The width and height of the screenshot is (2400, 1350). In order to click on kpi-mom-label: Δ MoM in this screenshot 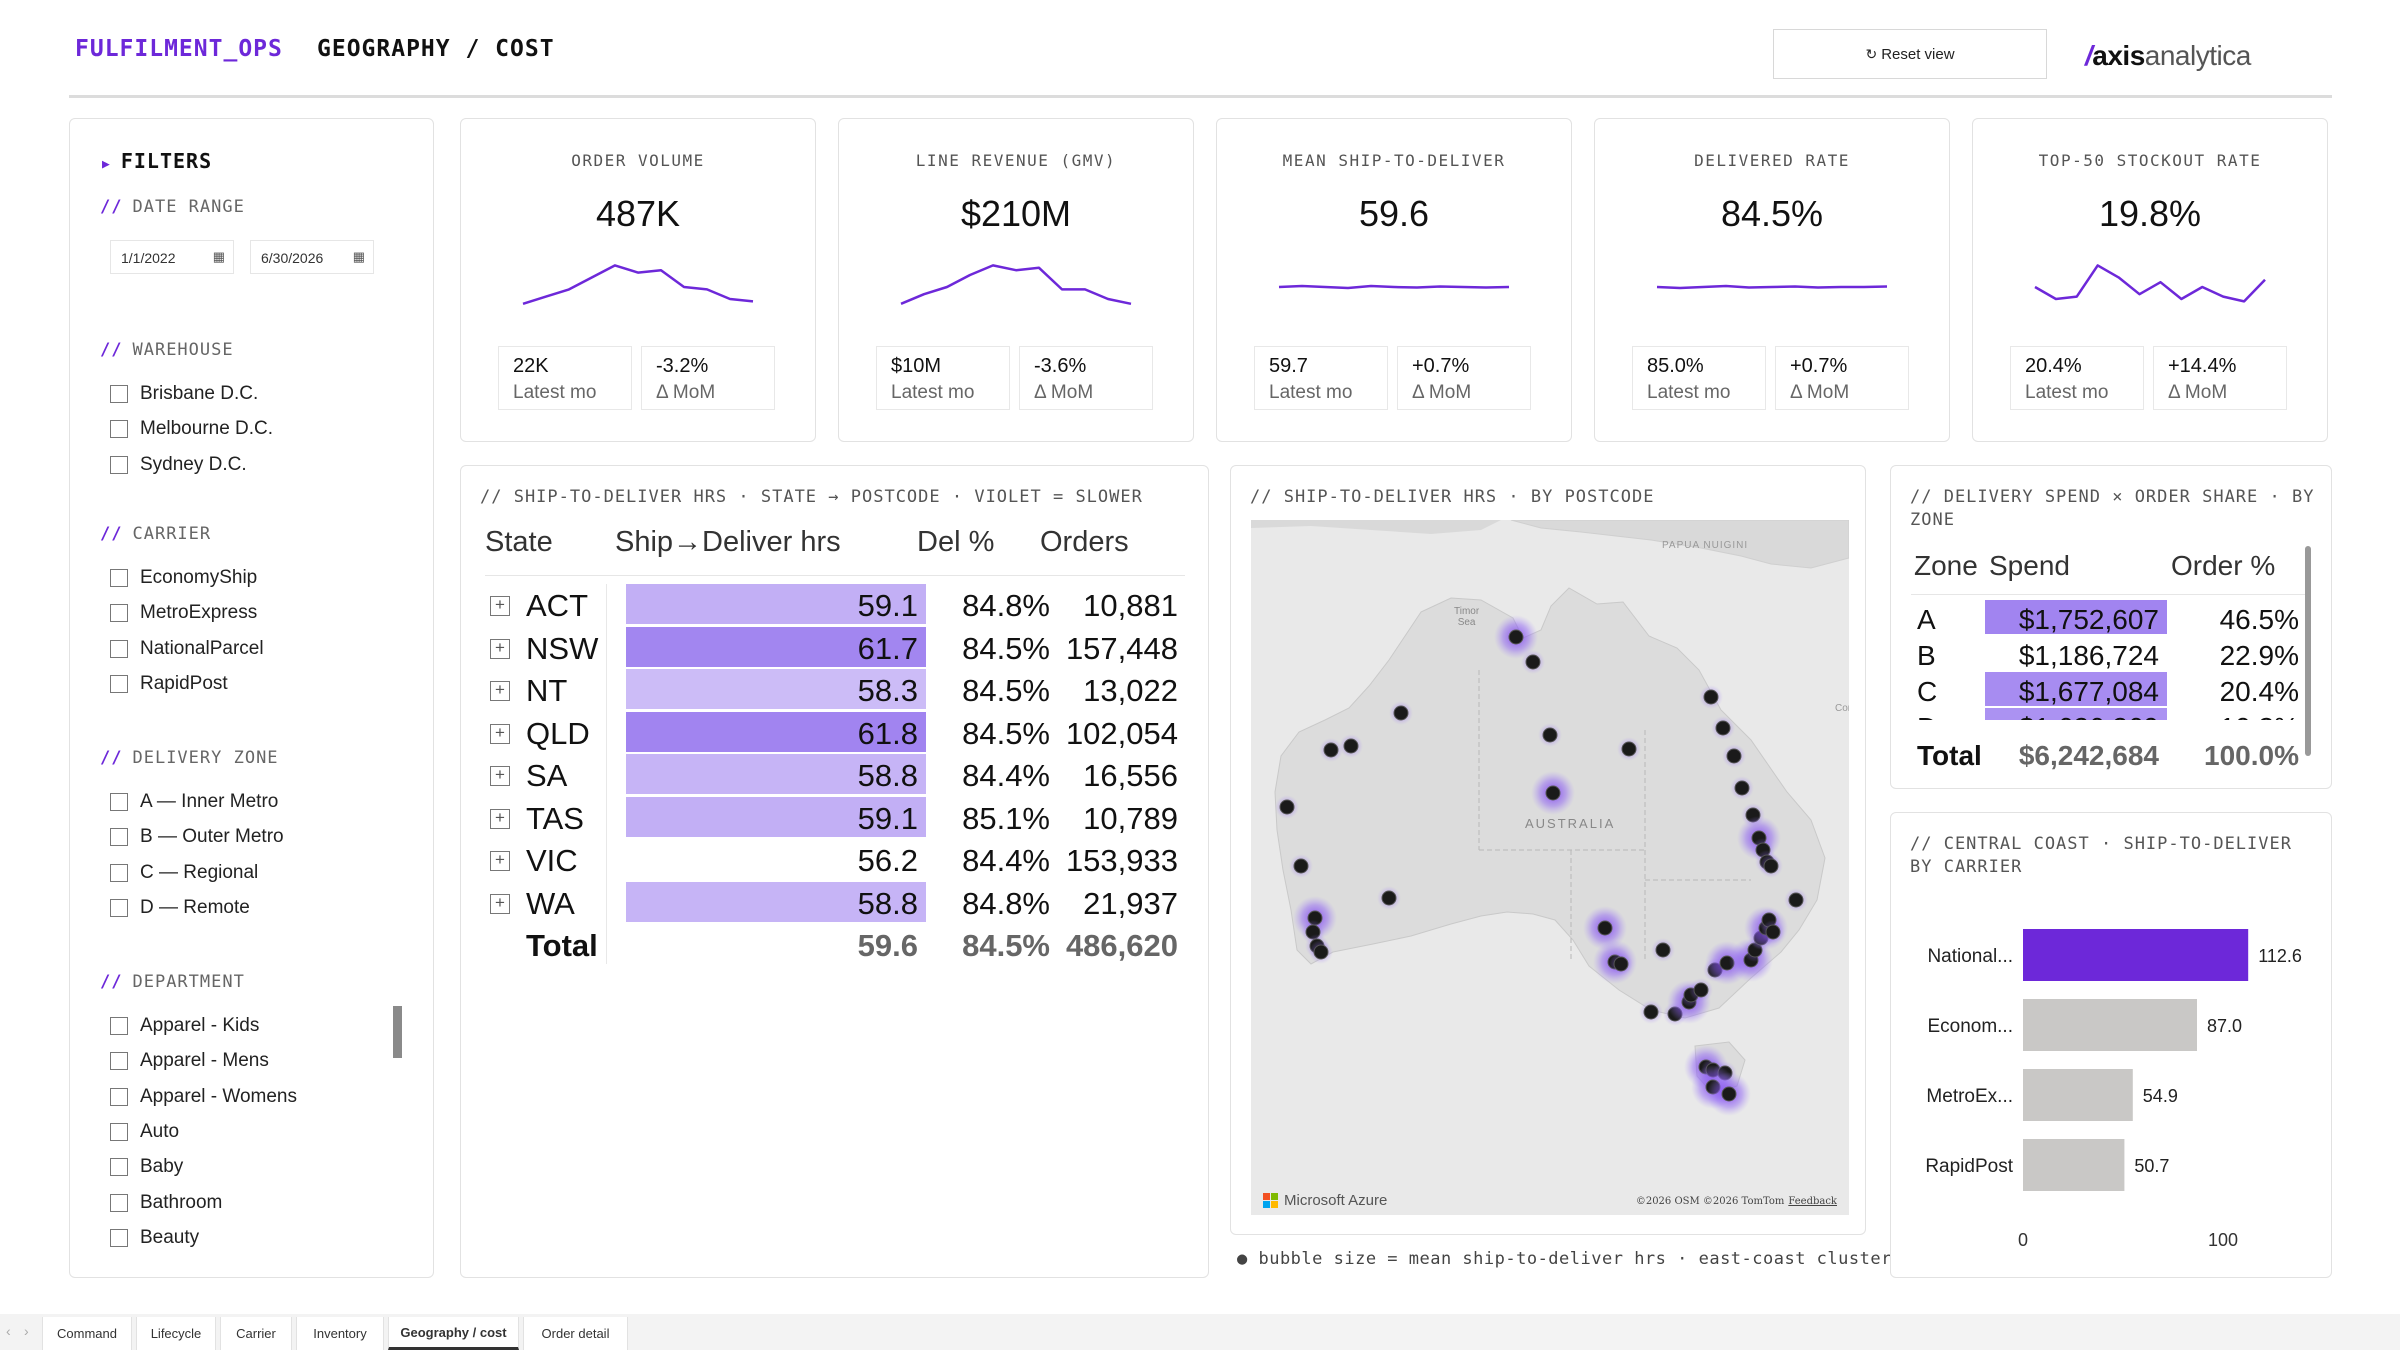, I will do `click(1064, 392)`.